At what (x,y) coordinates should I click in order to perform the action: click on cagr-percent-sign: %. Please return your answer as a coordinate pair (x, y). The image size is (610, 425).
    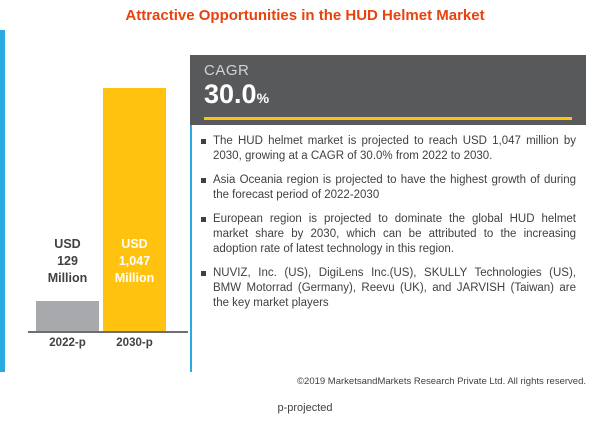
    Looking at the image, I should click on (263, 98).